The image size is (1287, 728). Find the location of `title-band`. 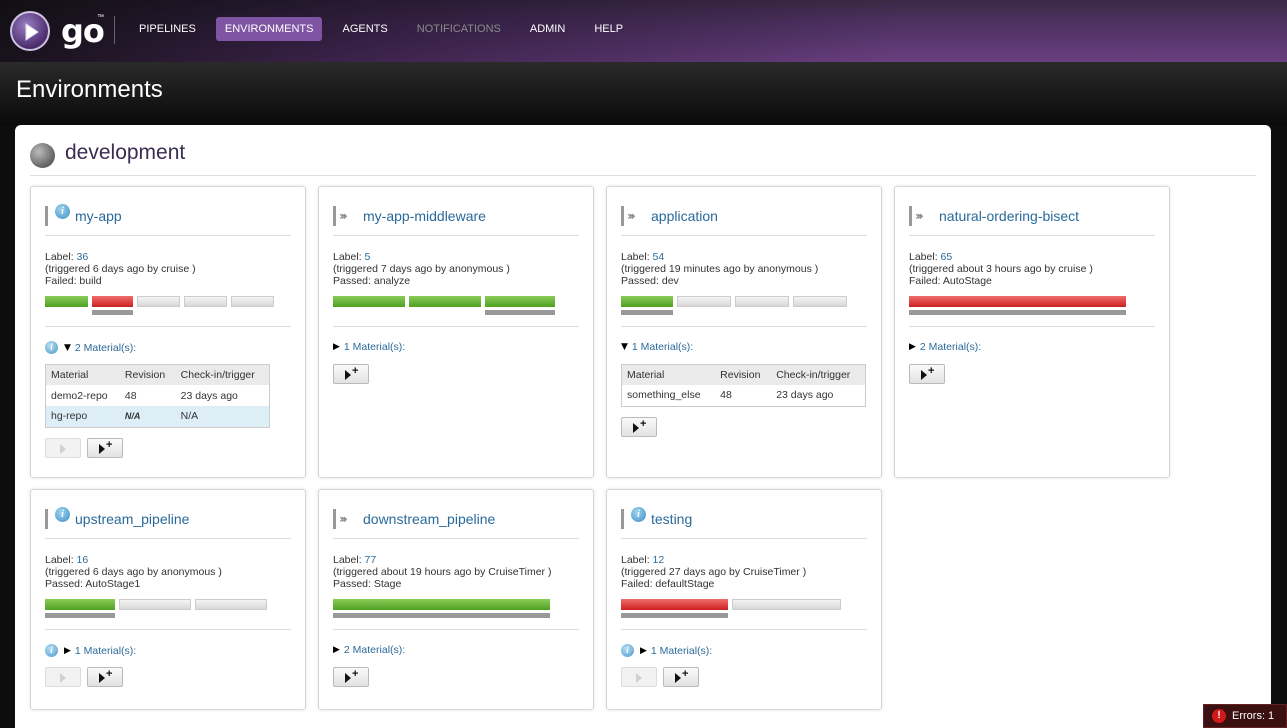

title-band is located at coordinates (643, 93).